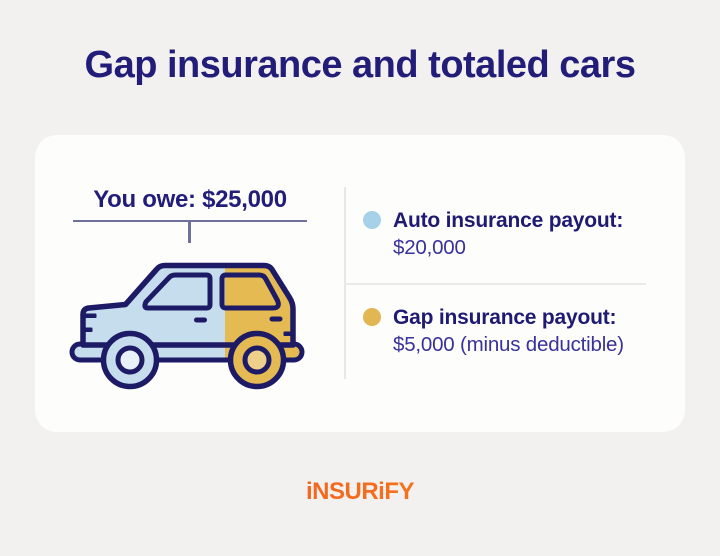 The width and height of the screenshot is (720, 556). I want to click on auto-payout-dot-icon, so click(372, 220).